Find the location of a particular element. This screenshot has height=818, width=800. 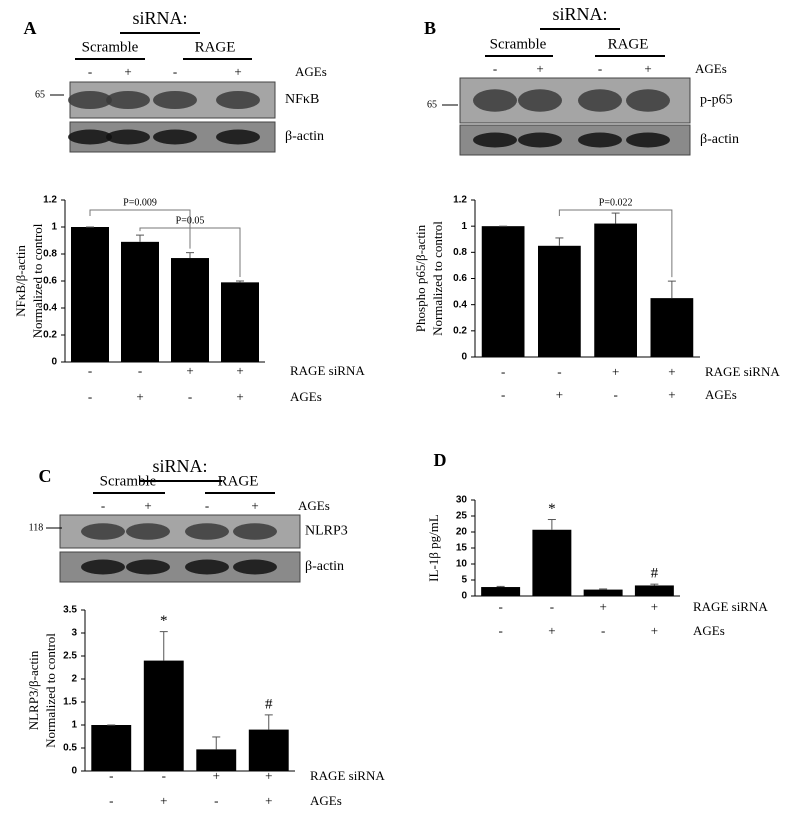

y-tick-label: 20 is located at coordinates (462, 532).